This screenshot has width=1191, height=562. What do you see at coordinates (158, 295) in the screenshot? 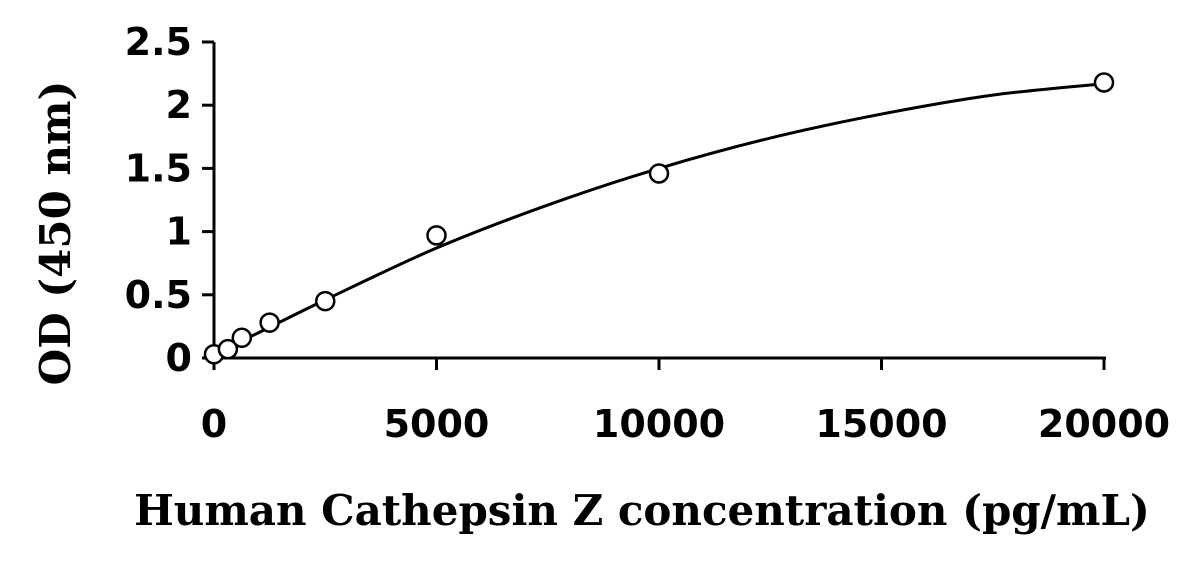
I see `y-tick-label: 0.5` at bounding box center [158, 295].